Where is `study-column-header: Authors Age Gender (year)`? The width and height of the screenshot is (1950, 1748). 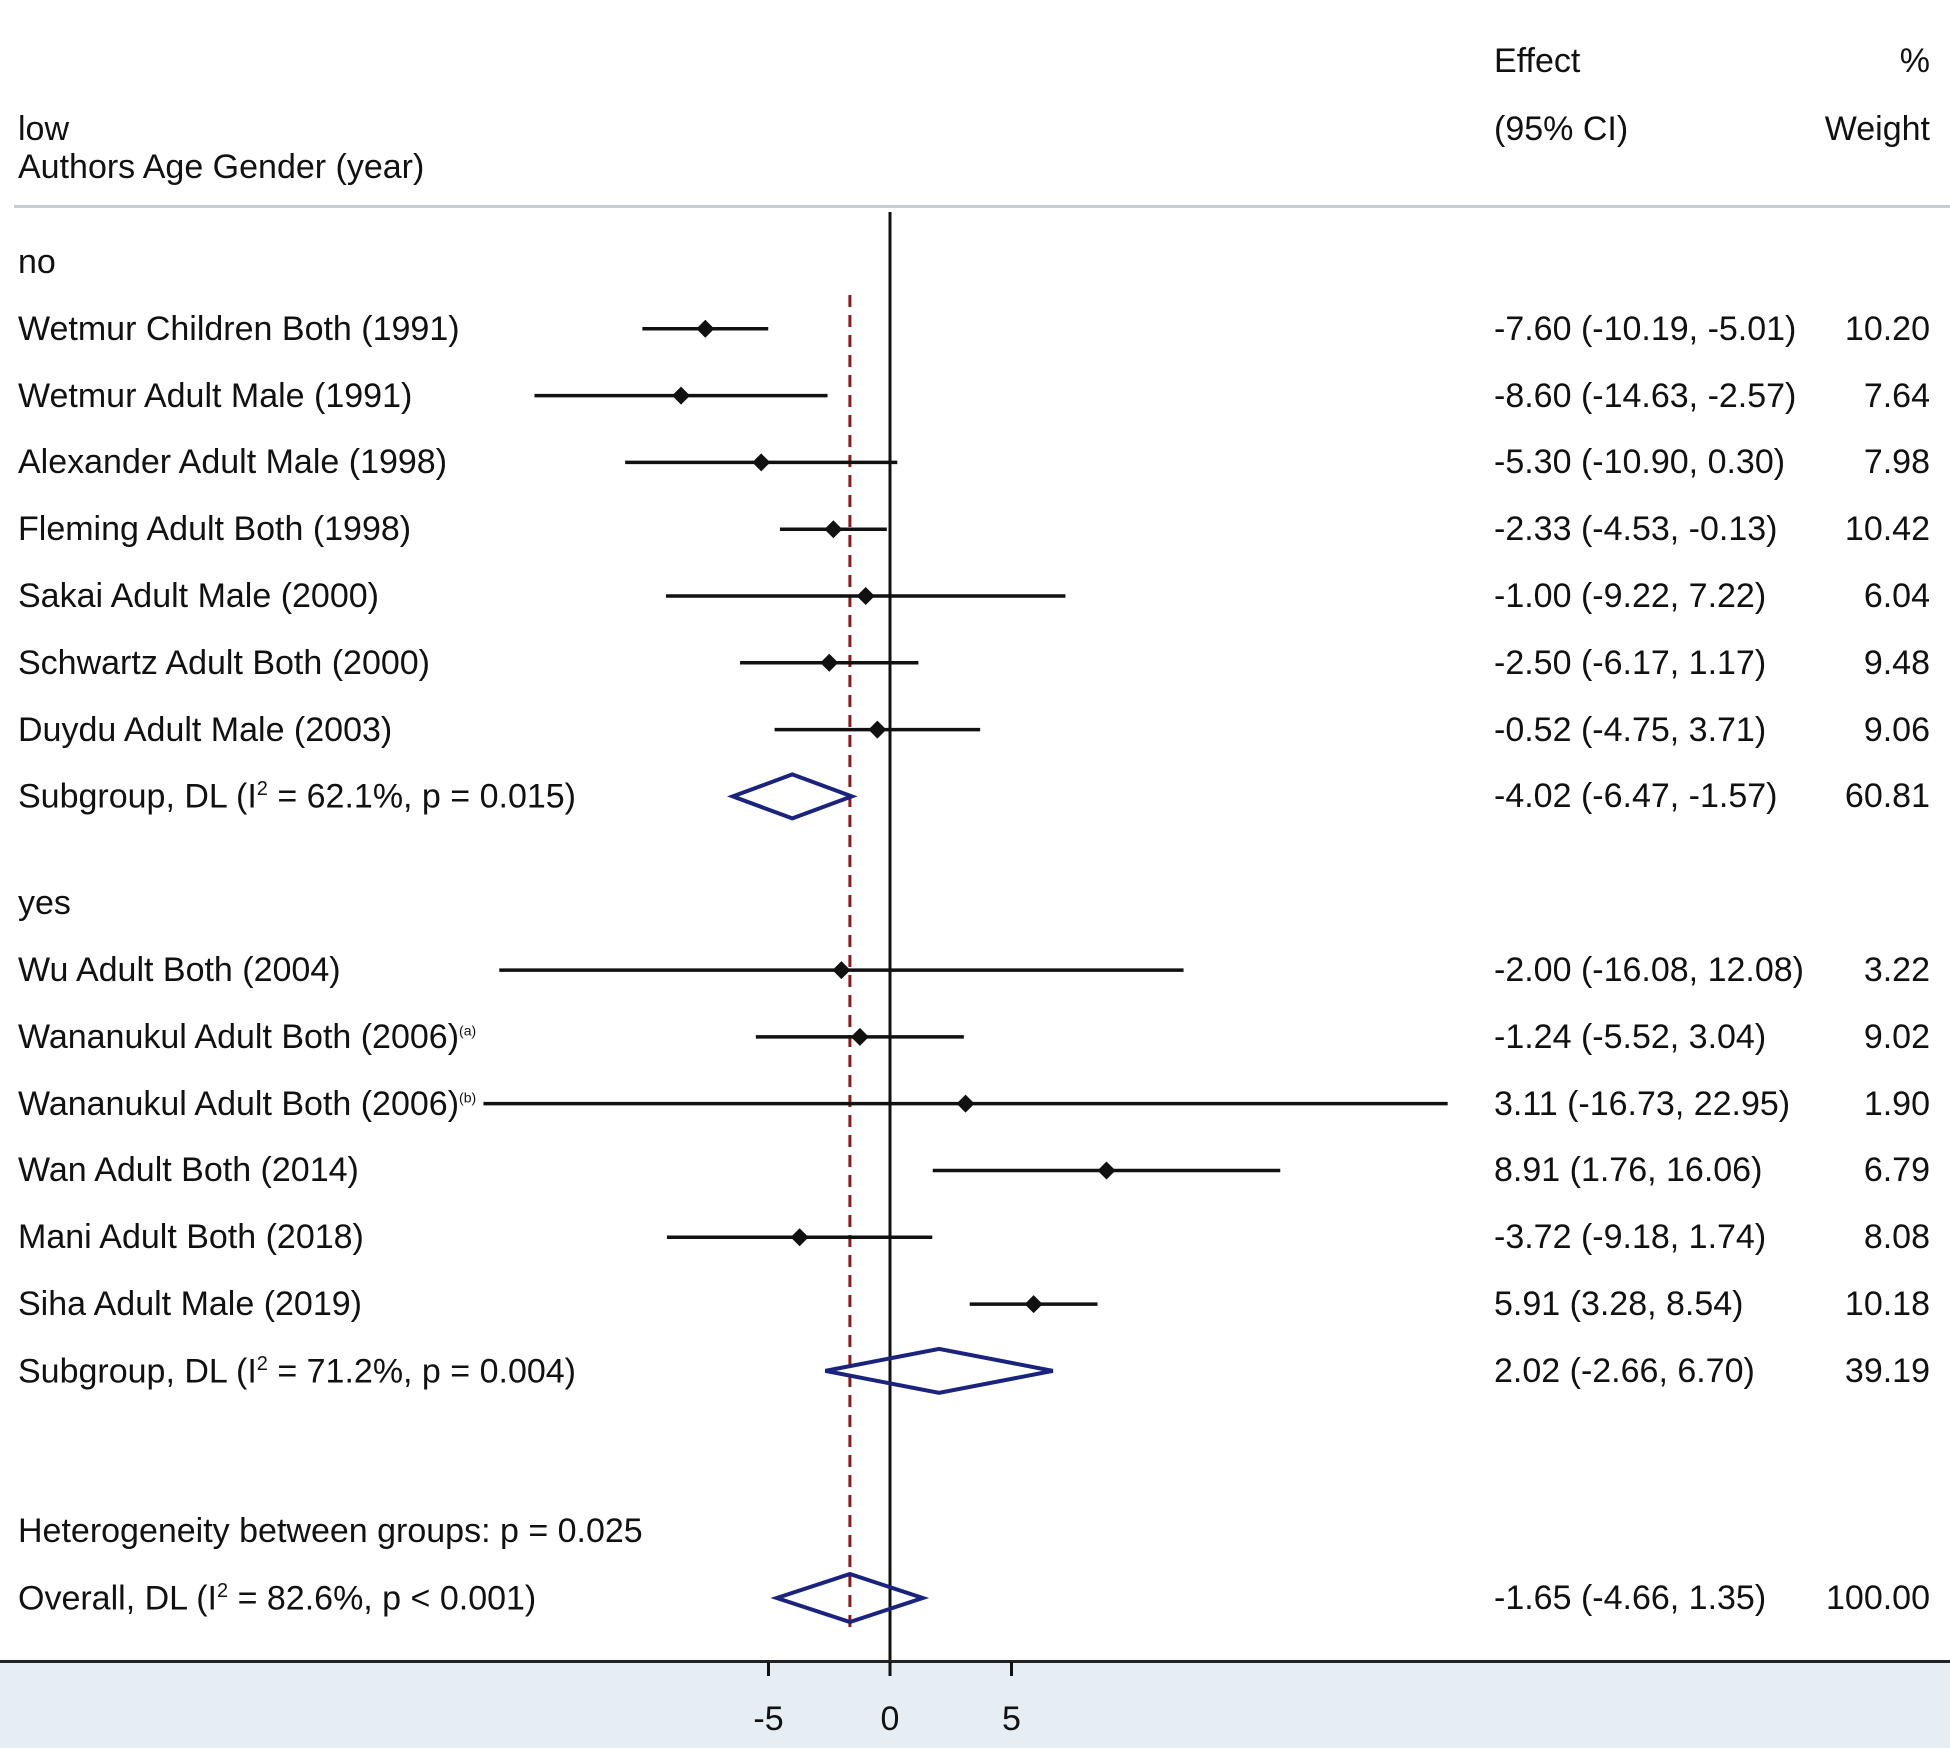 study-column-header: Authors Age Gender (year) is located at coordinates (221, 167).